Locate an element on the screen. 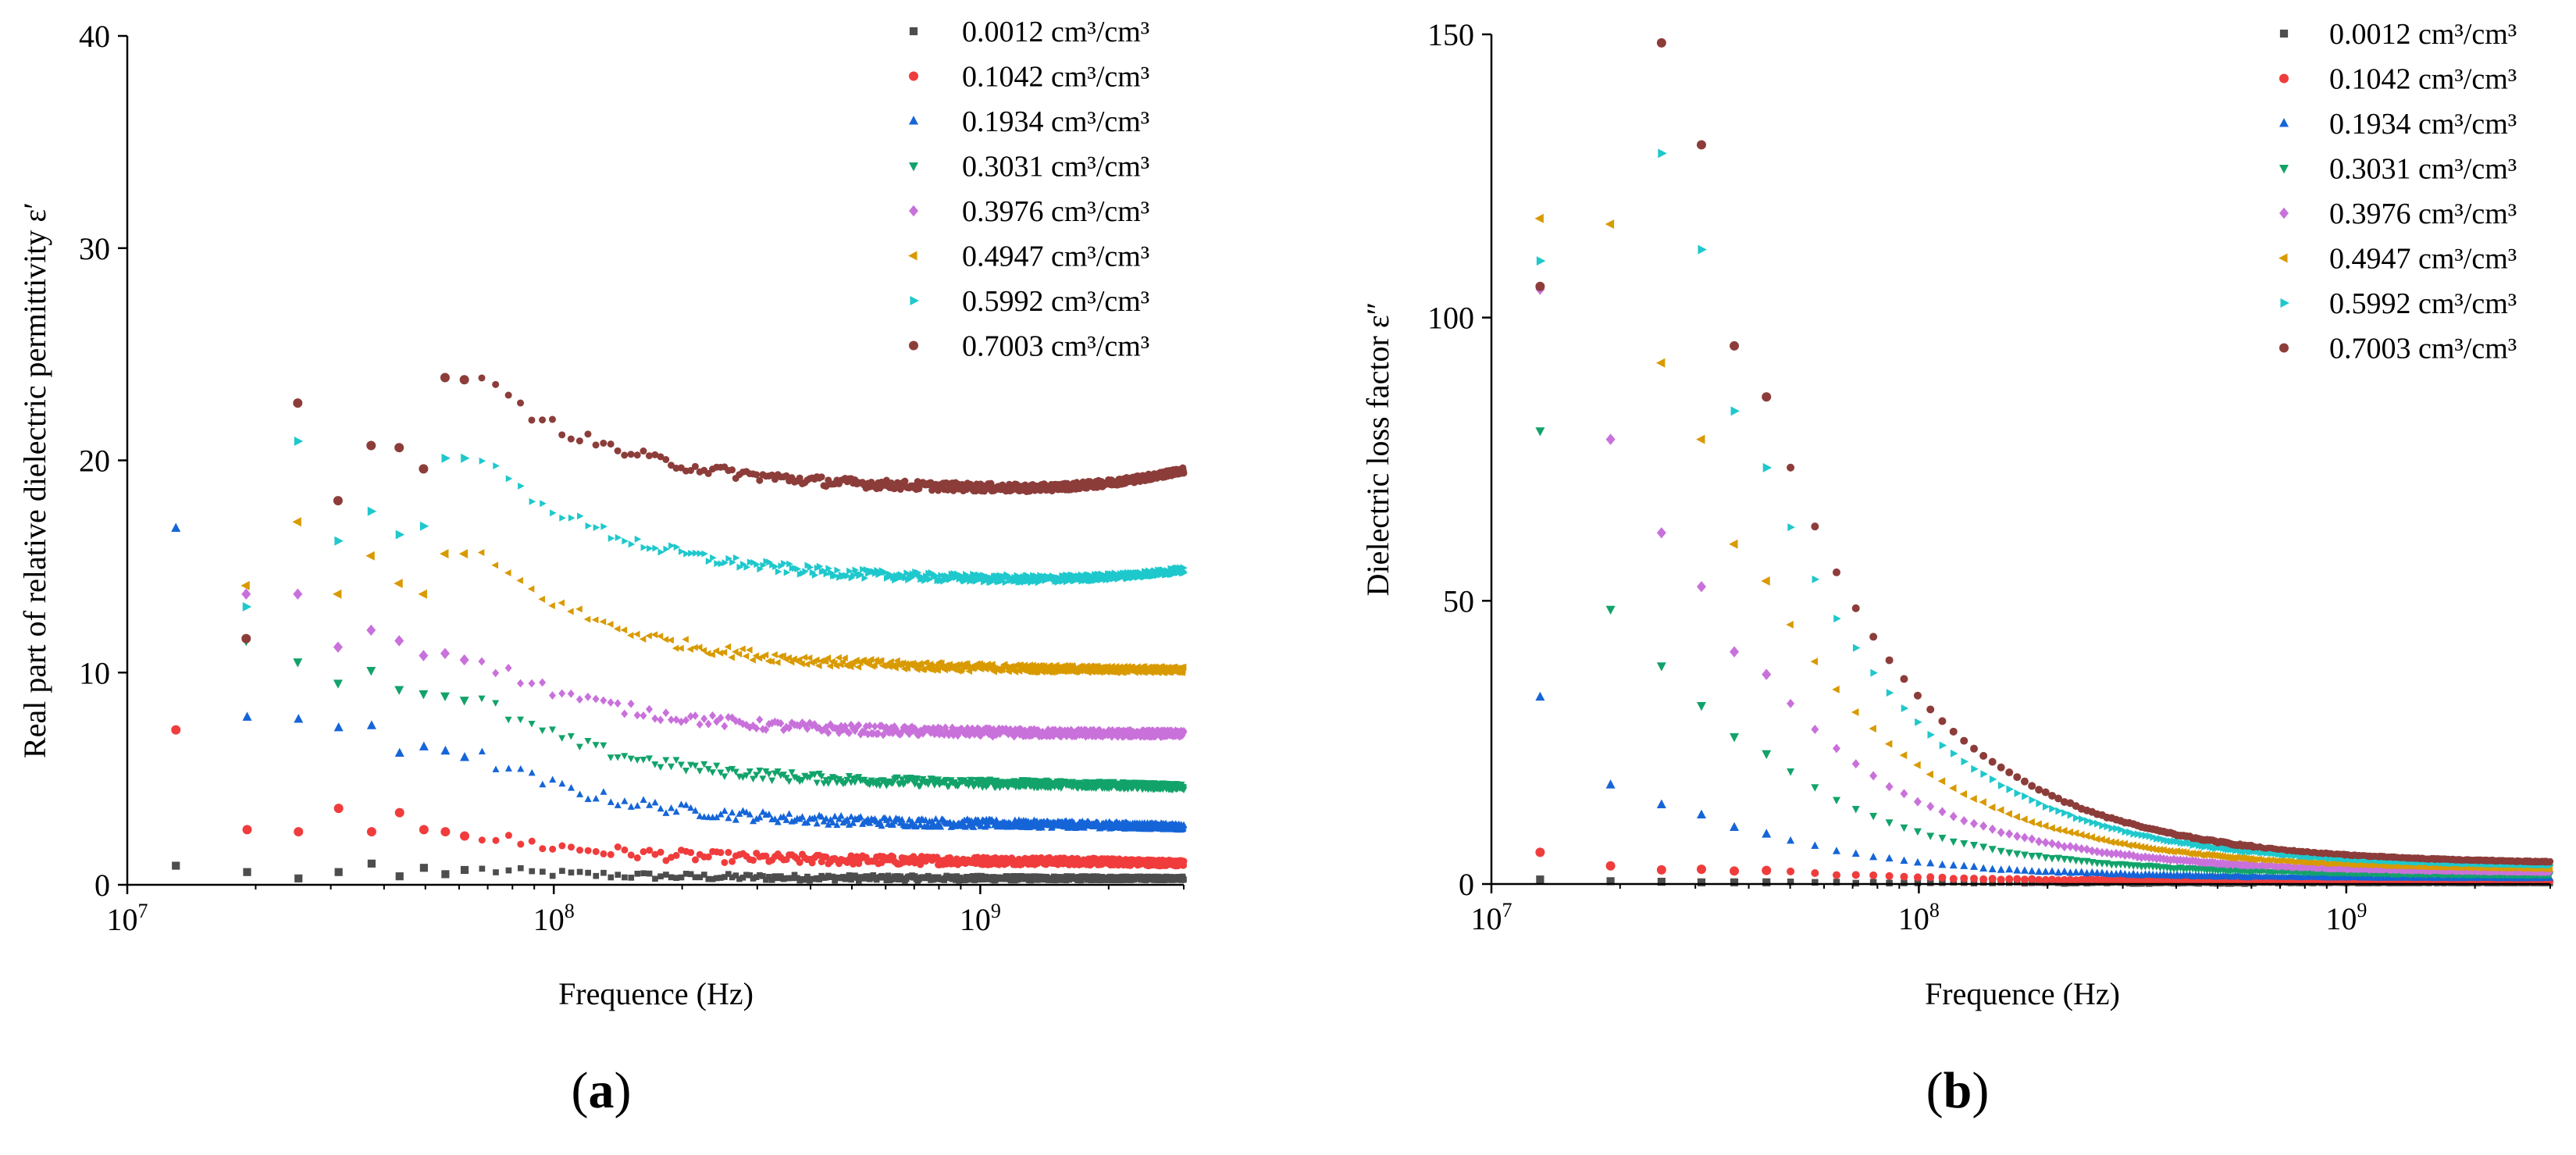 The height and width of the screenshot is (1155, 2576). a-legend-label: 0.3031 cm³/cm³ is located at coordinates (1055, 167).